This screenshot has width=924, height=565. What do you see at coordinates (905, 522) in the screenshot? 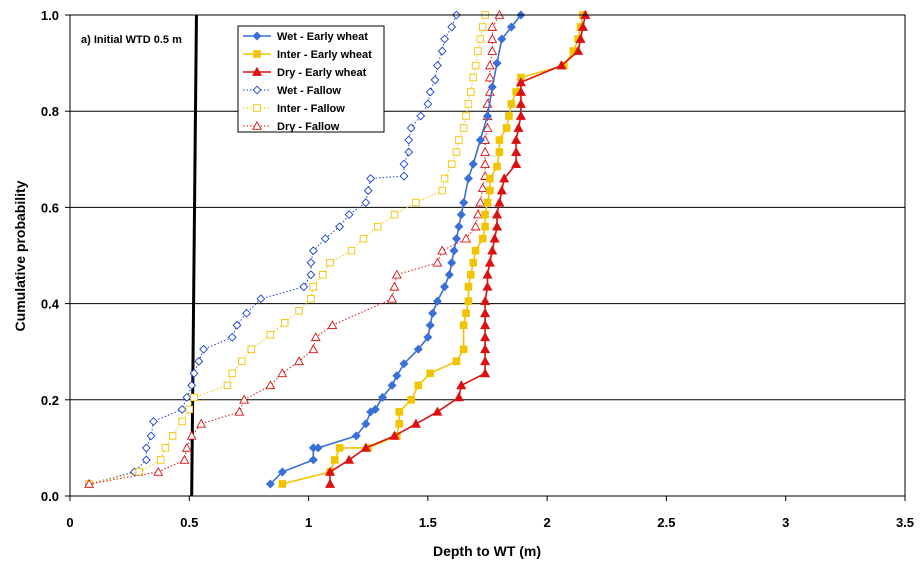
I see `x-tick-label-7: 3.5` at bounding box center [905, 522].